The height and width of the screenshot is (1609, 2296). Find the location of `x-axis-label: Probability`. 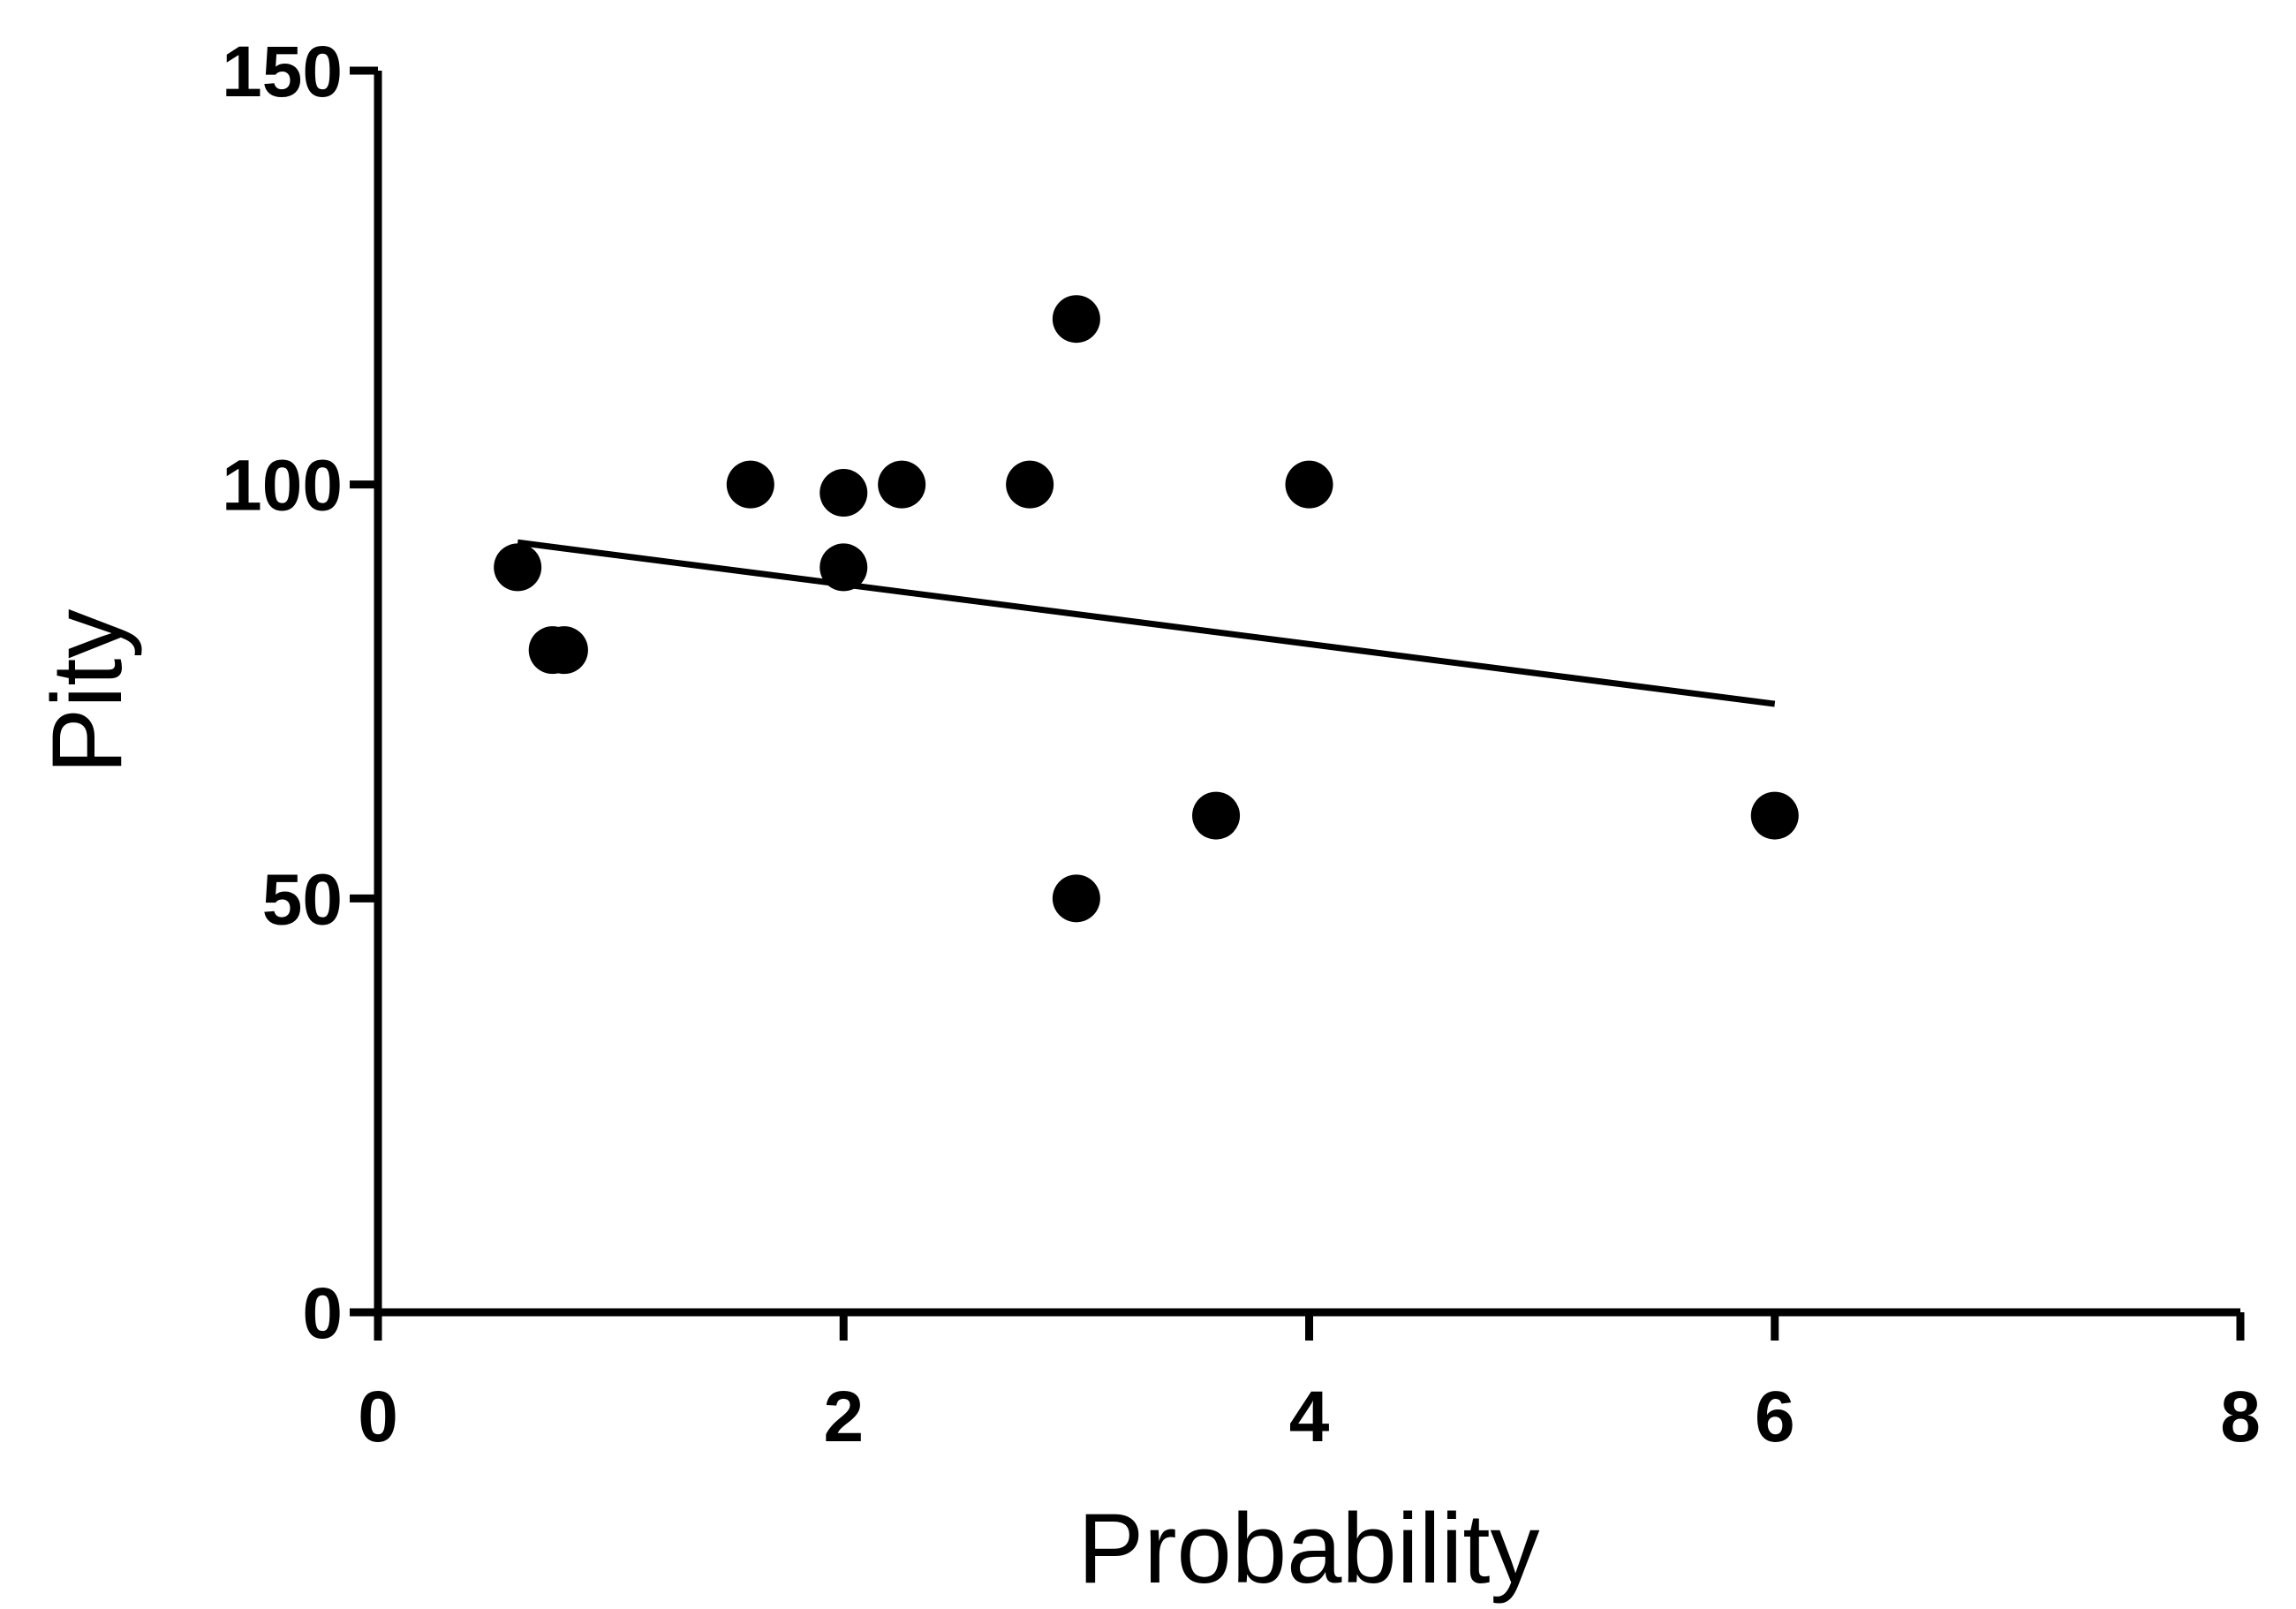

x-axis-label: Probability is located at coordinates (1309, 1548).